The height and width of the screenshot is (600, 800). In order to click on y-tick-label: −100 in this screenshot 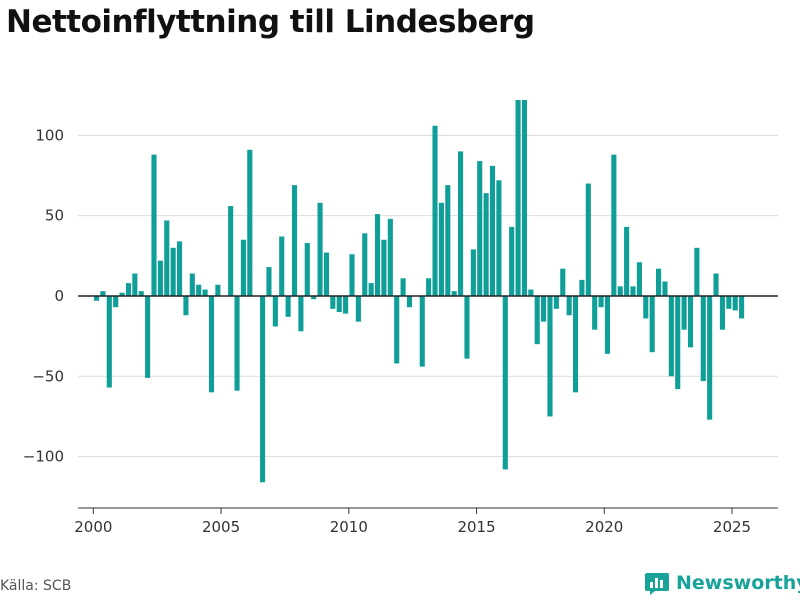, I will do `click(43, 457)`.